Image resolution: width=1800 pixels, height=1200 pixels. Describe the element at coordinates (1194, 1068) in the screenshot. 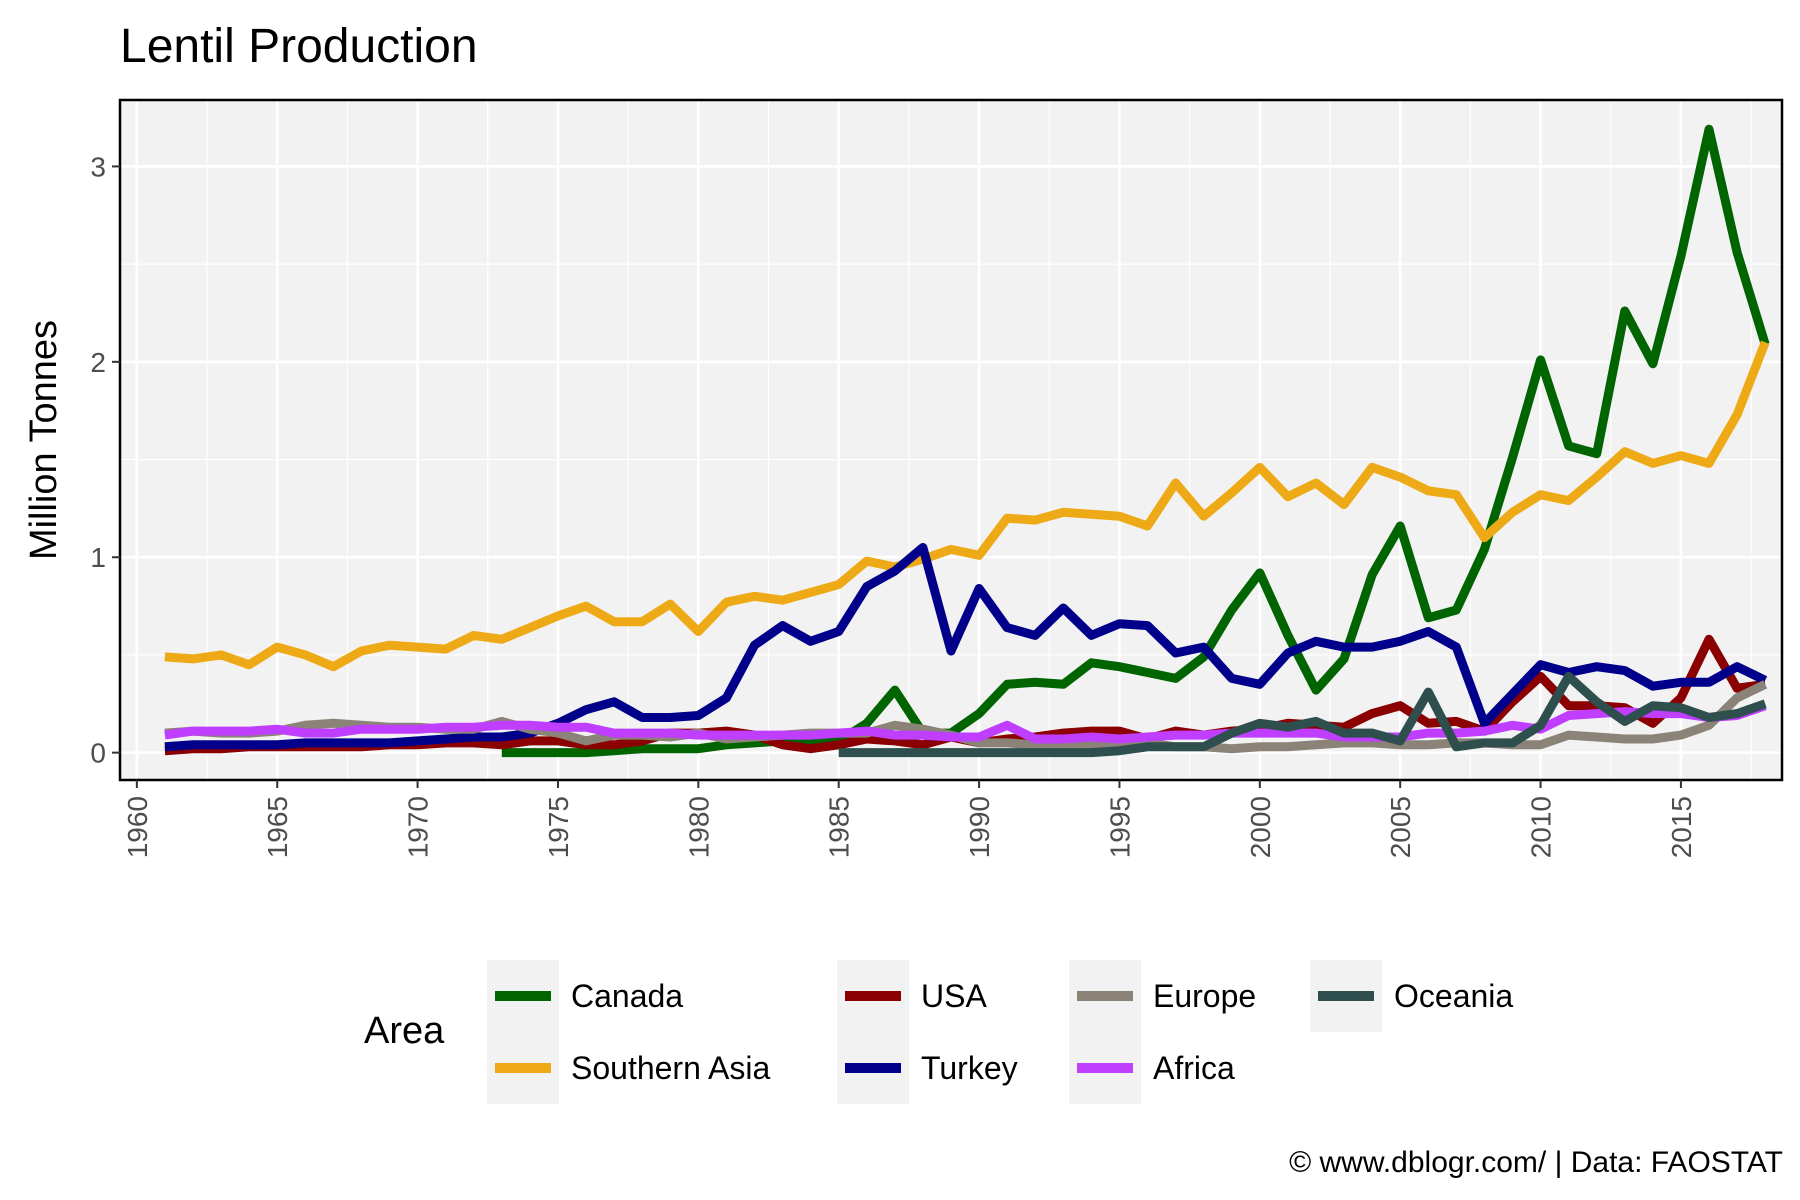

I see `legend-label: Africa` at that location.